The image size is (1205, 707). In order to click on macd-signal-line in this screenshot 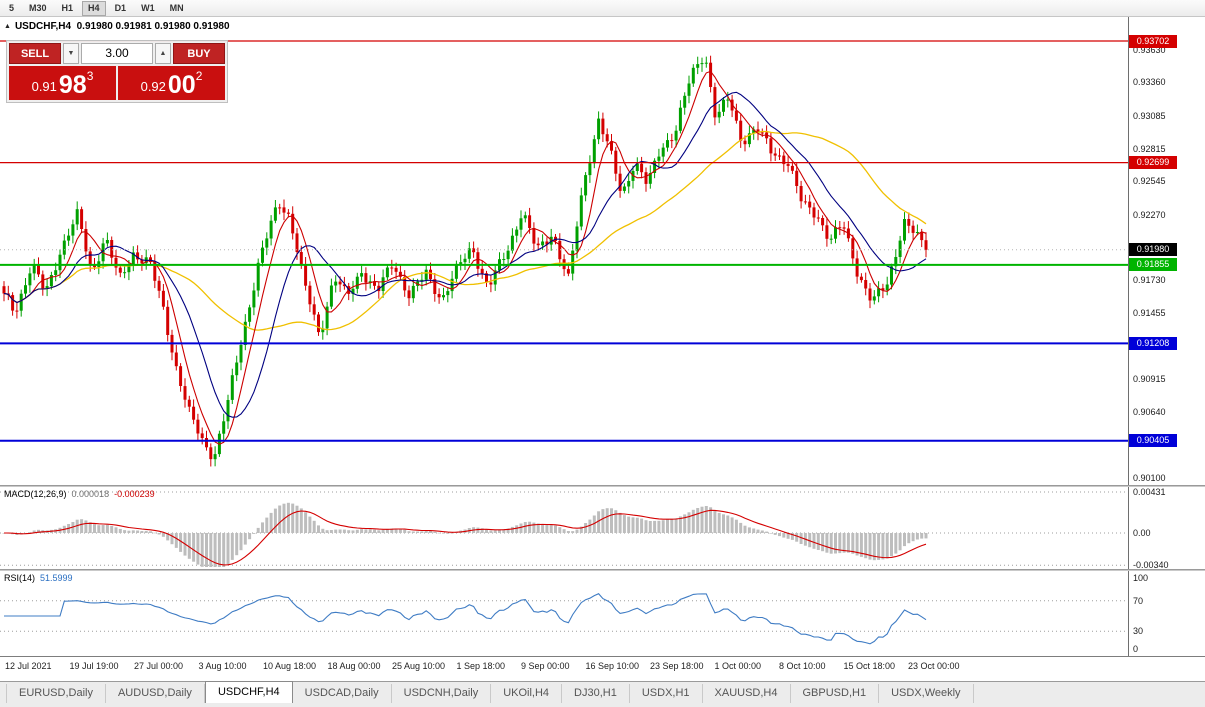, I will do `click(465, 537)`.